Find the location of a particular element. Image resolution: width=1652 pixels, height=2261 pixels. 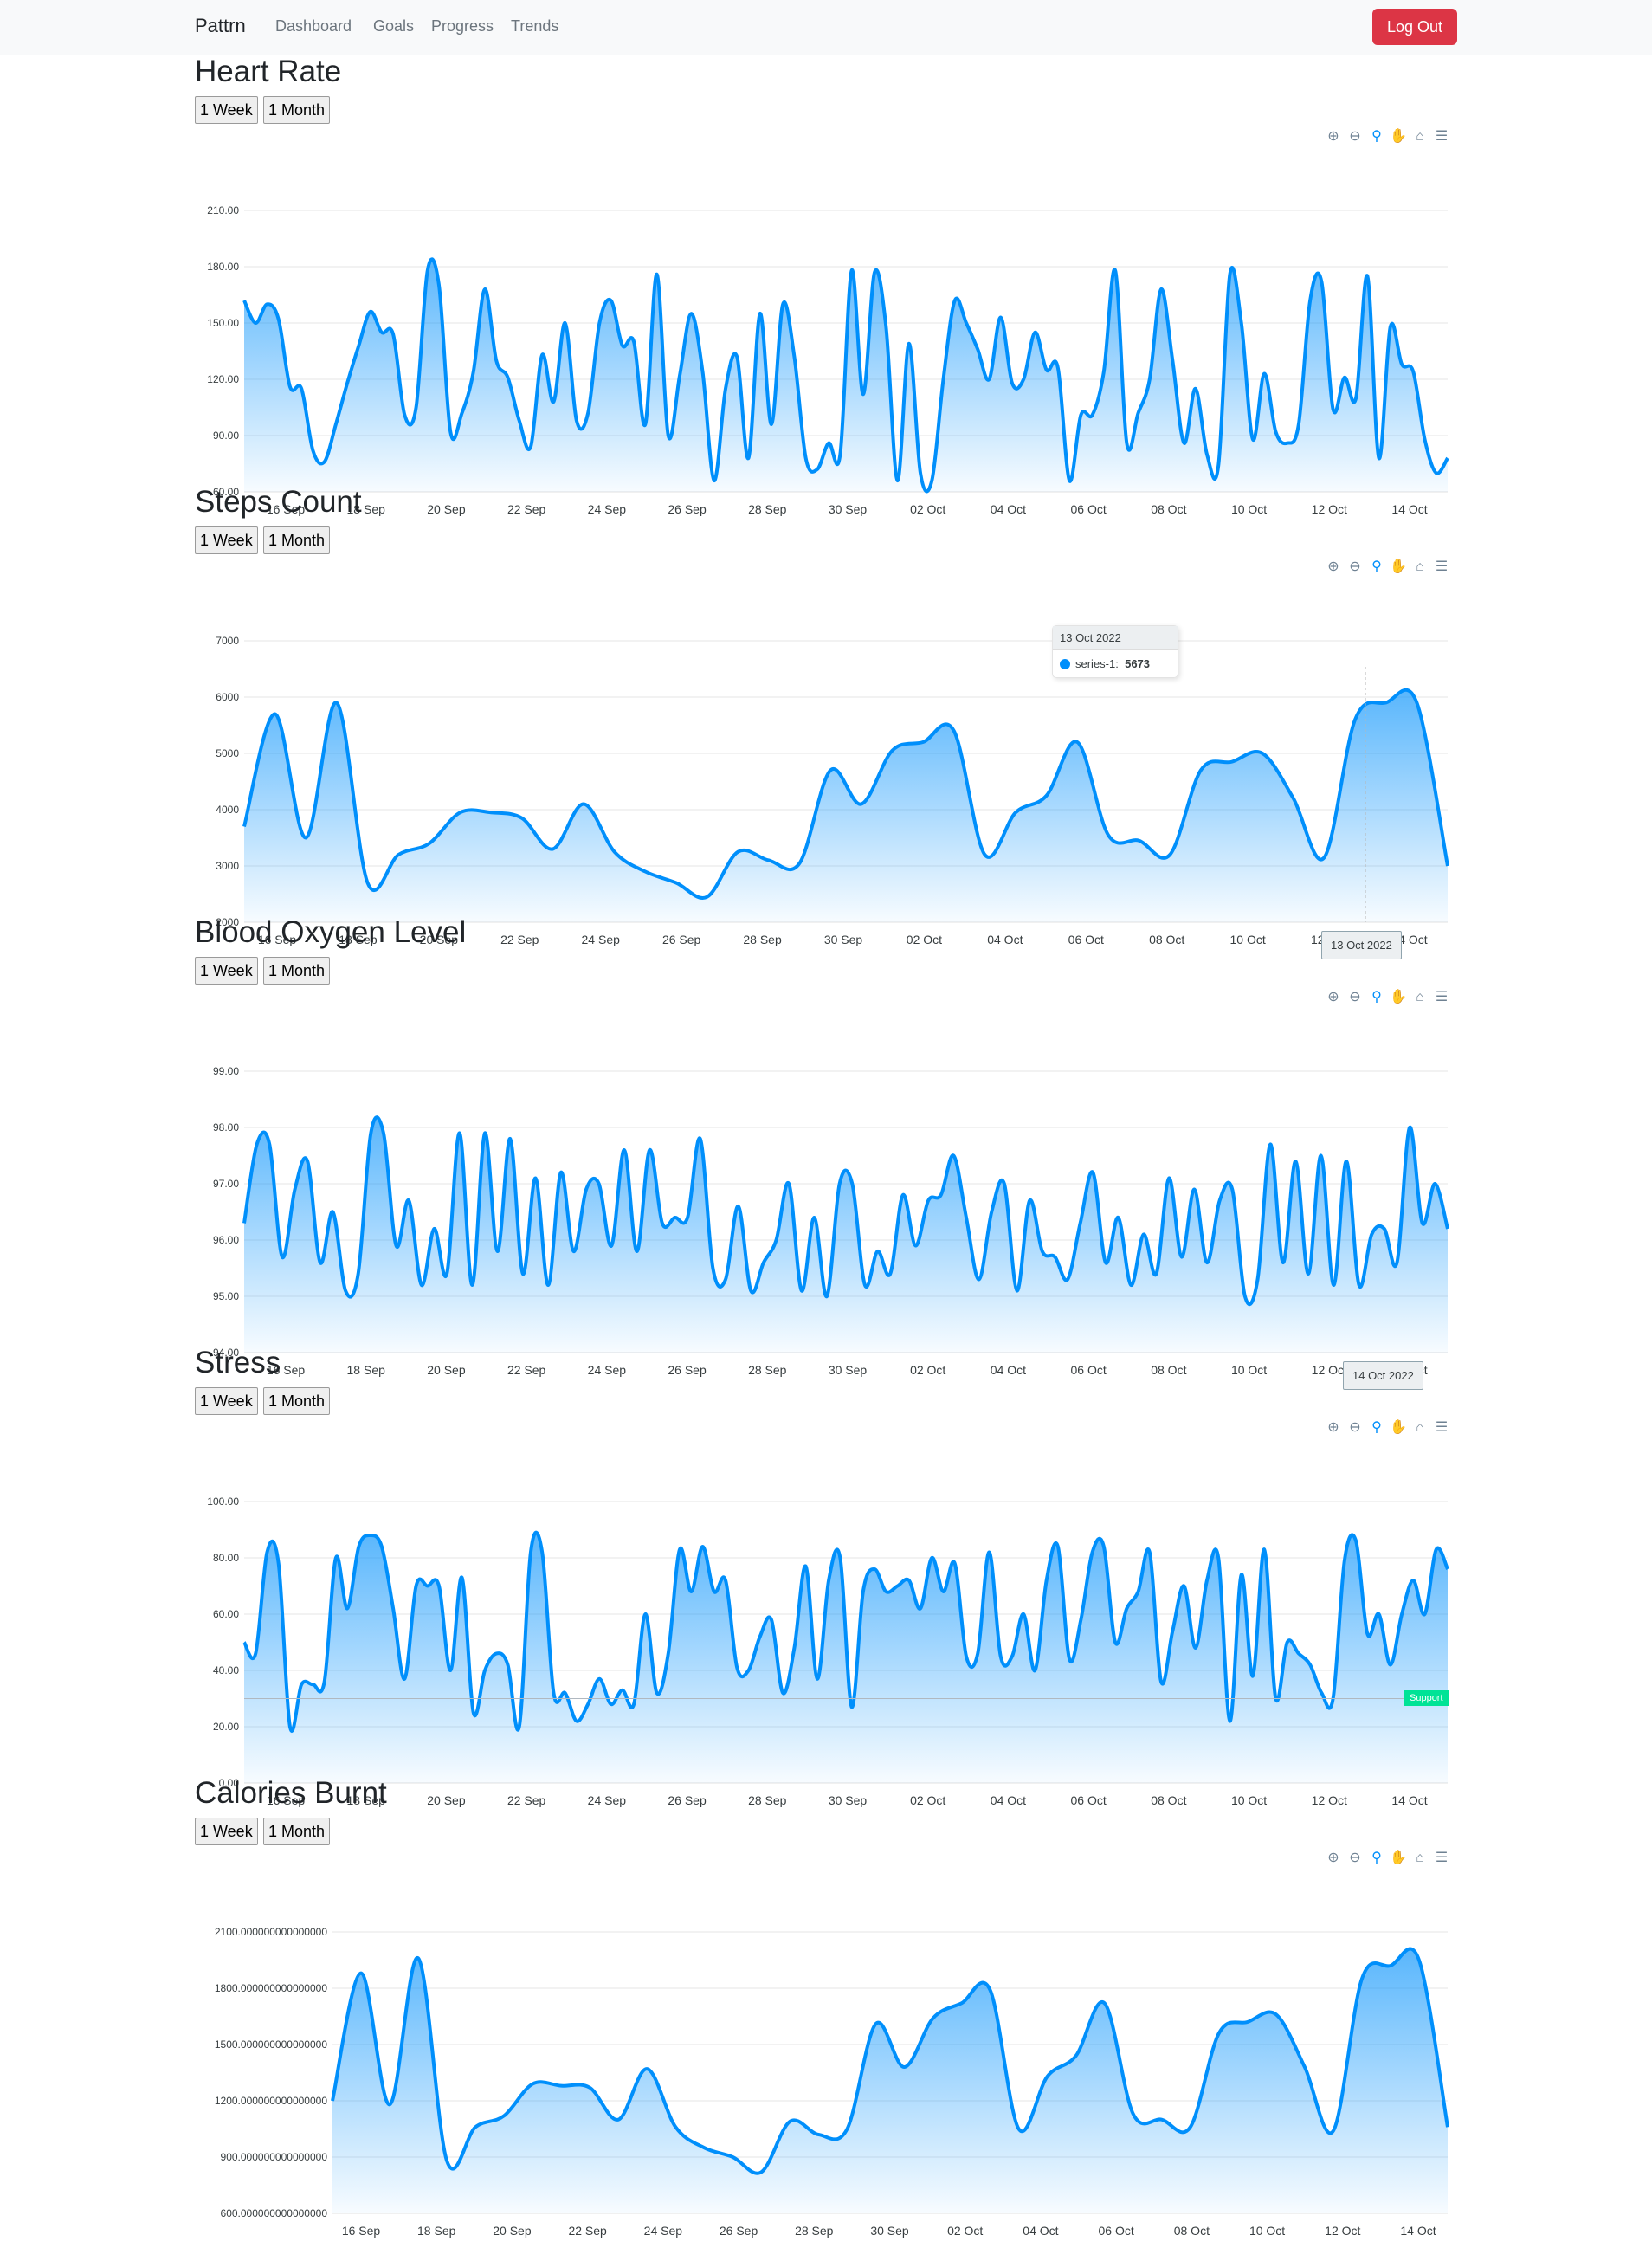

blood-oxygen-series-line is located at coordinates (845, 1211).